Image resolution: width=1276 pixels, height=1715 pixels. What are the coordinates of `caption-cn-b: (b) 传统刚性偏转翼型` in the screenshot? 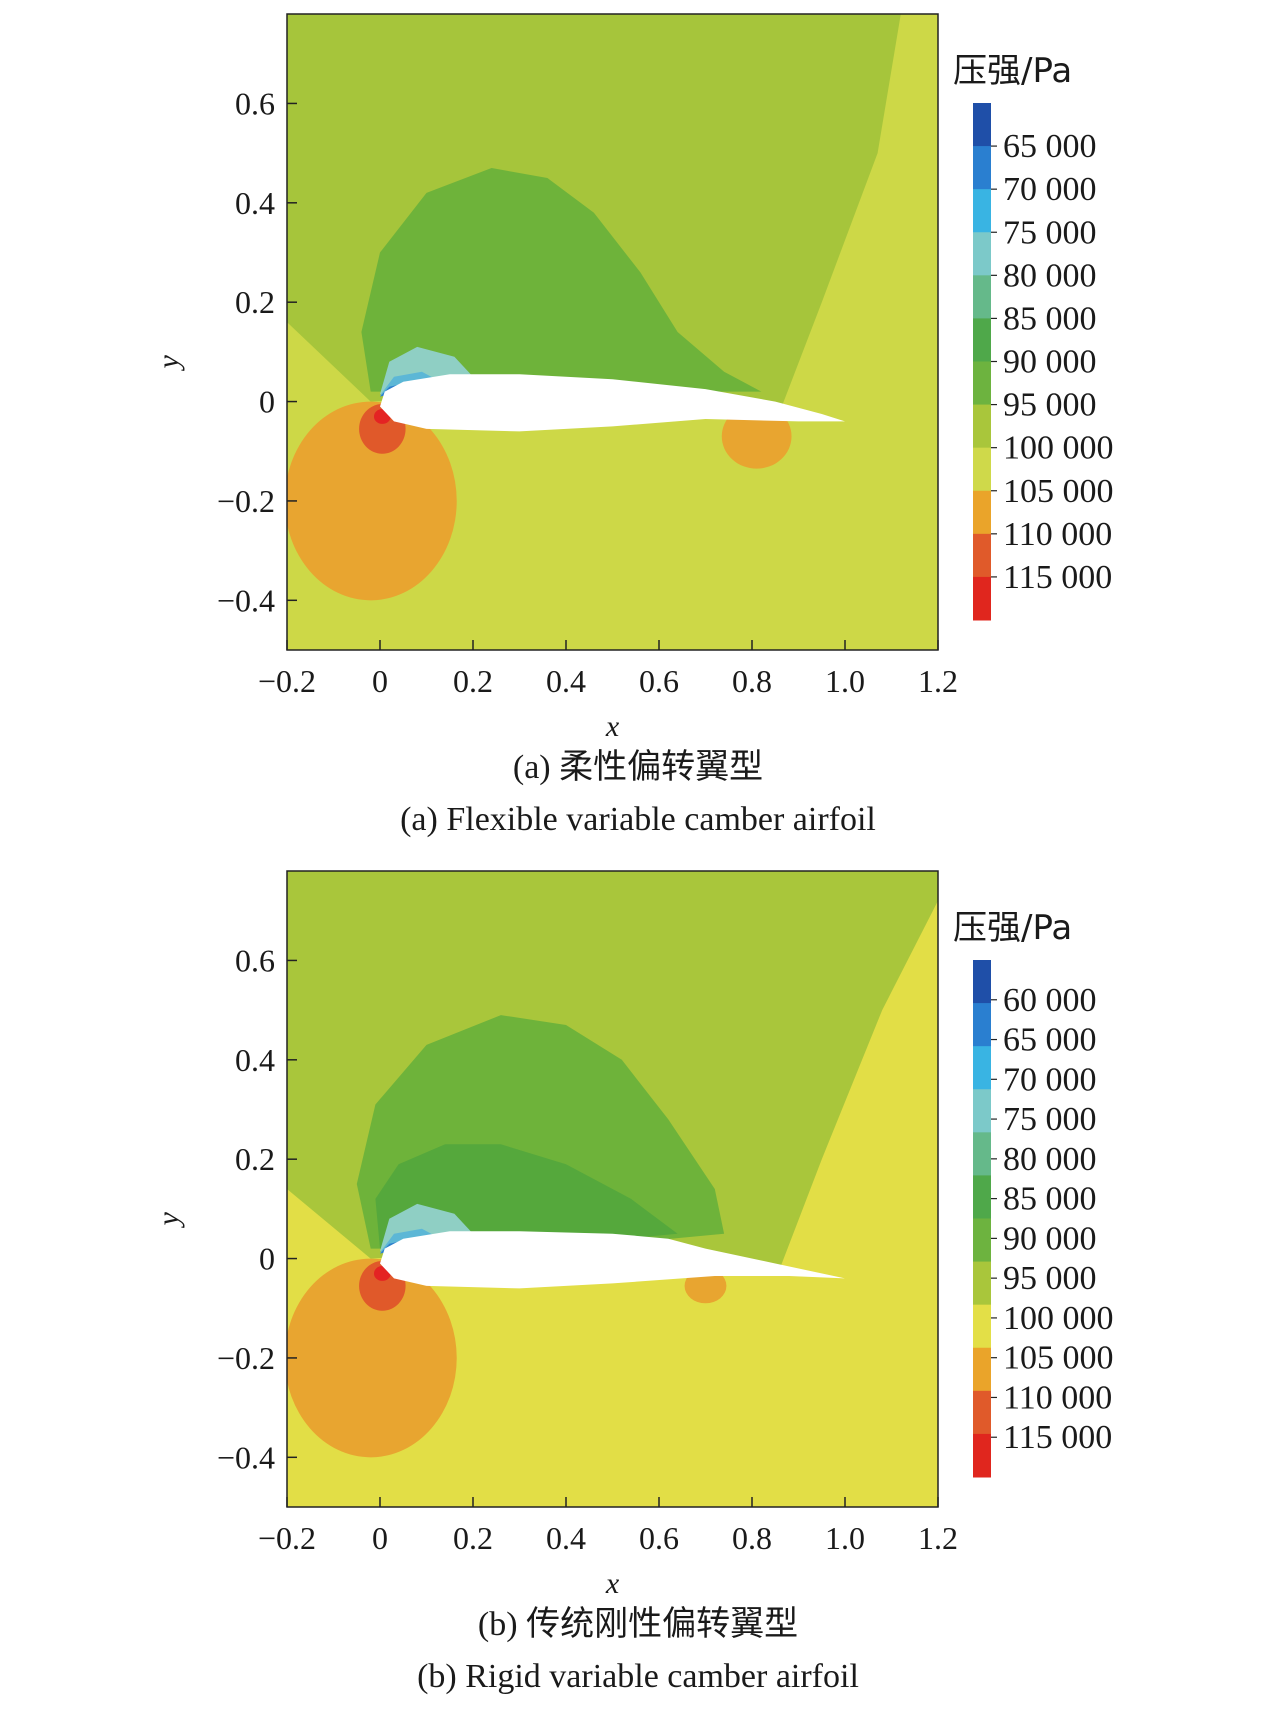 It's located at (638, 1624).